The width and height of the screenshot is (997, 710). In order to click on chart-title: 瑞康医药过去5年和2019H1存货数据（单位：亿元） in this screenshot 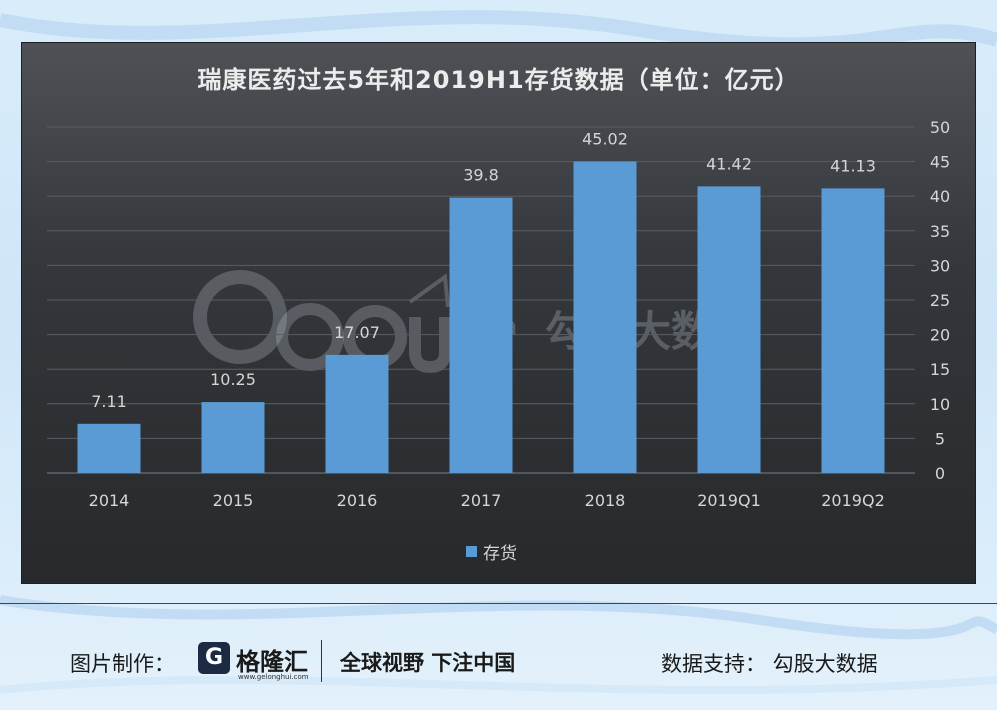, I will do `click(498, 80)`.